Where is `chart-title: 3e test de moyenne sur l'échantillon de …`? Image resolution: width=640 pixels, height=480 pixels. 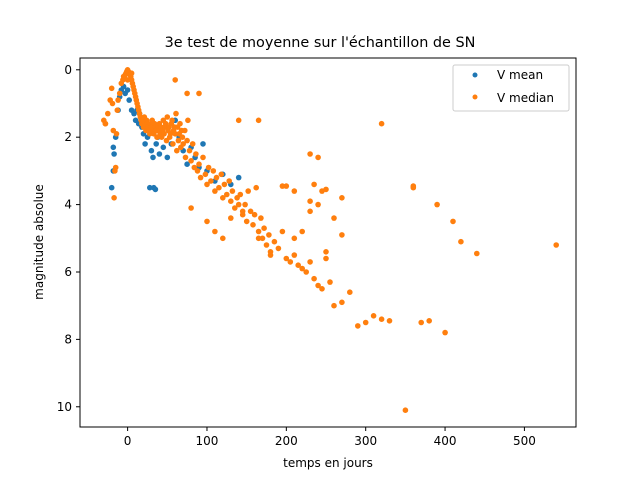
chart-title: 3e test de moyenne sur l'échantillon de … is located at coordinates (320, 43).